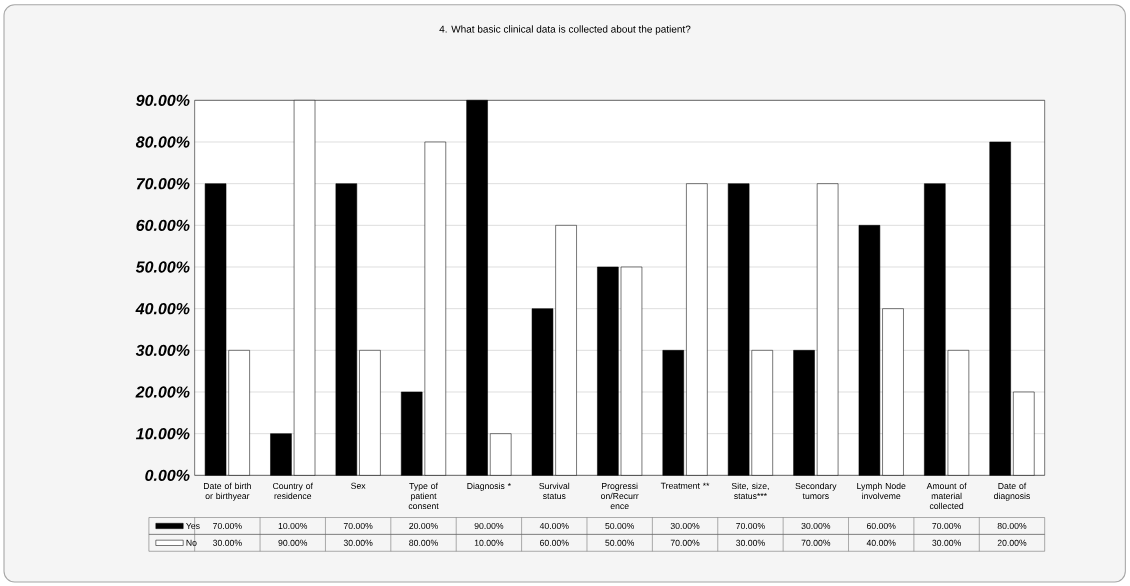 The image size is (1130, 586). I want to click on legend-label: No, so click(191, 542).